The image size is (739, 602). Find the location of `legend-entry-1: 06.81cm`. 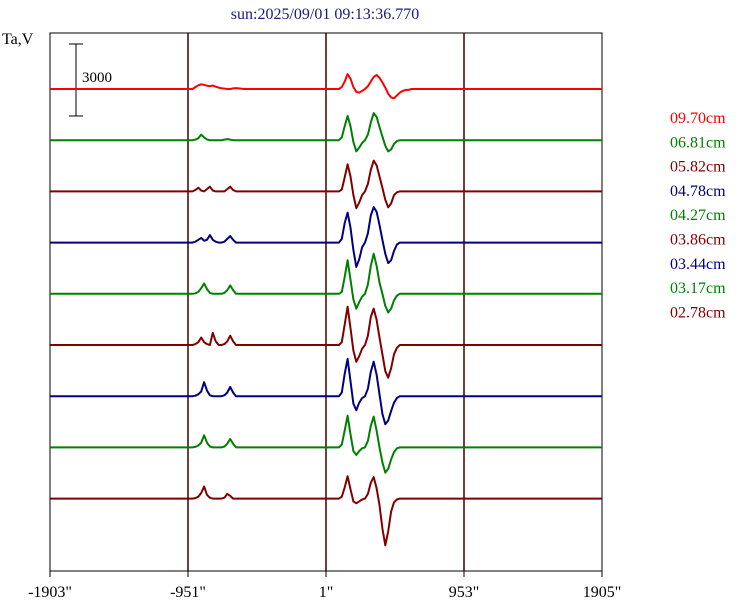

legend-entry-1: 06.81cm is located at coordinates (698, 142).